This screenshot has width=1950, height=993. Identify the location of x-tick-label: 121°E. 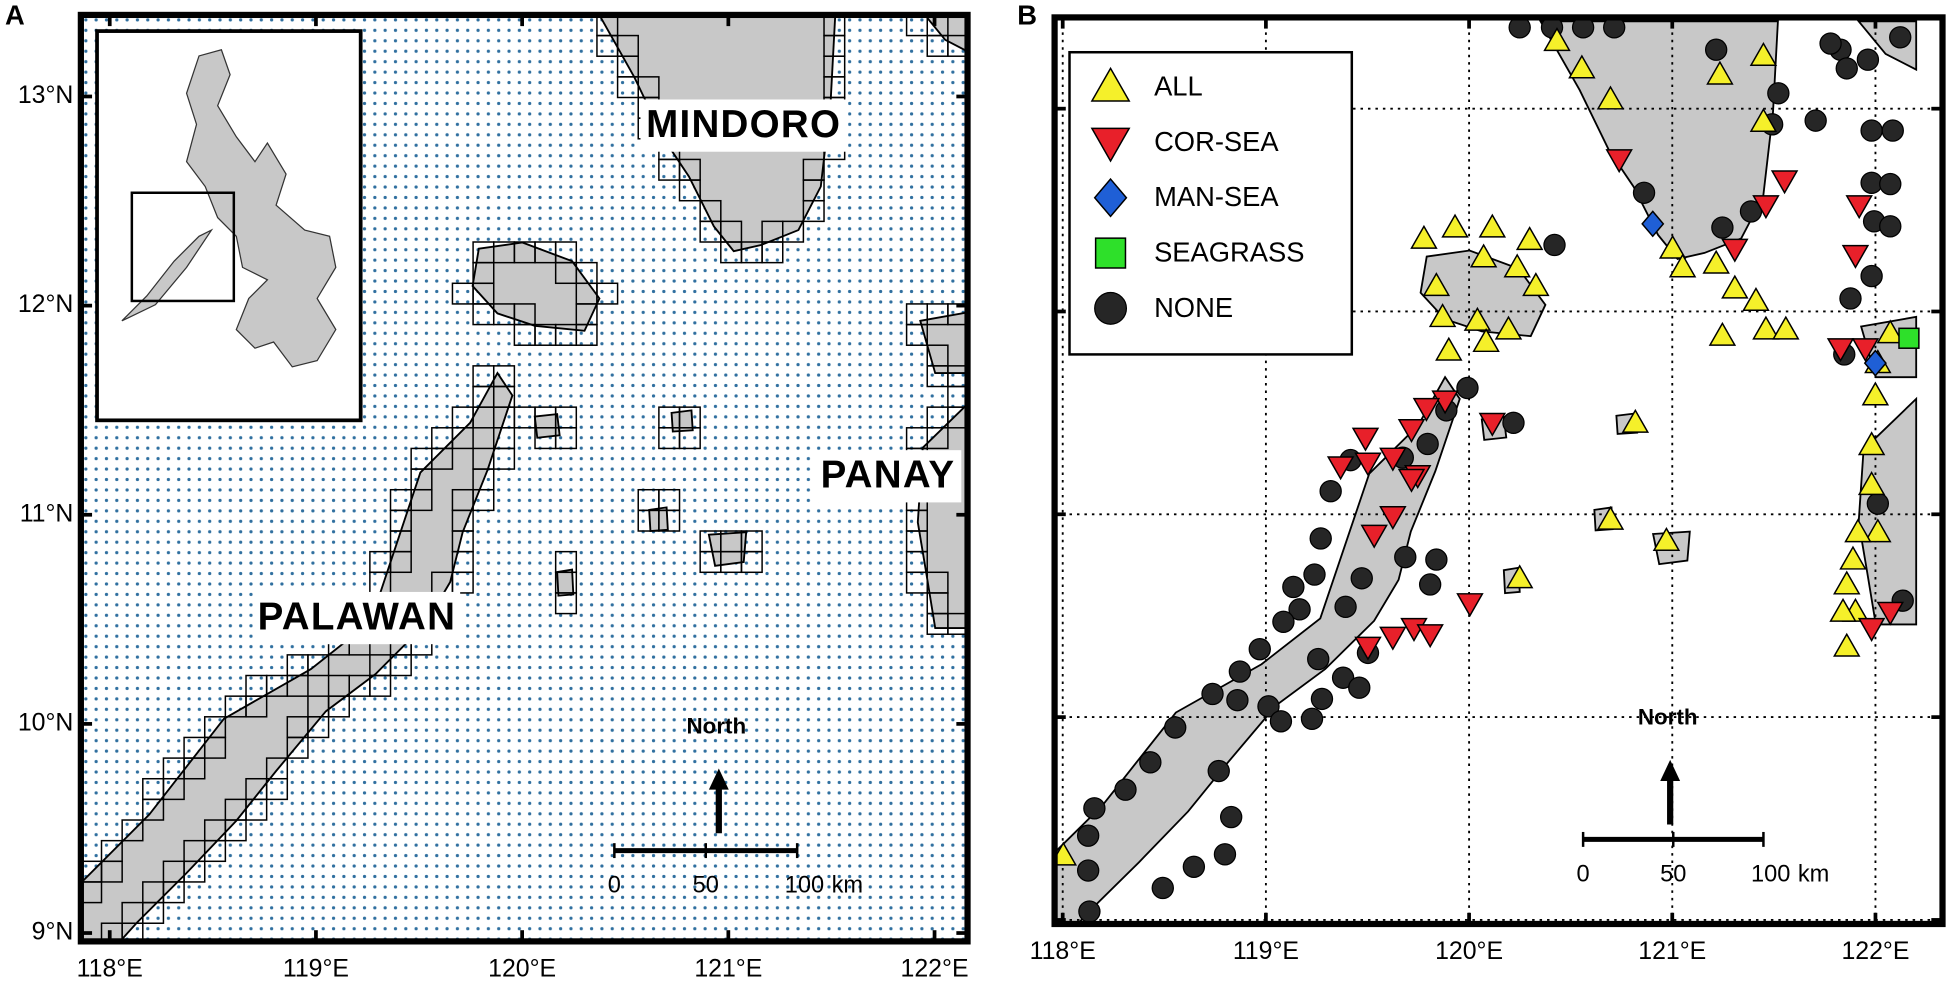
(1672, 951).